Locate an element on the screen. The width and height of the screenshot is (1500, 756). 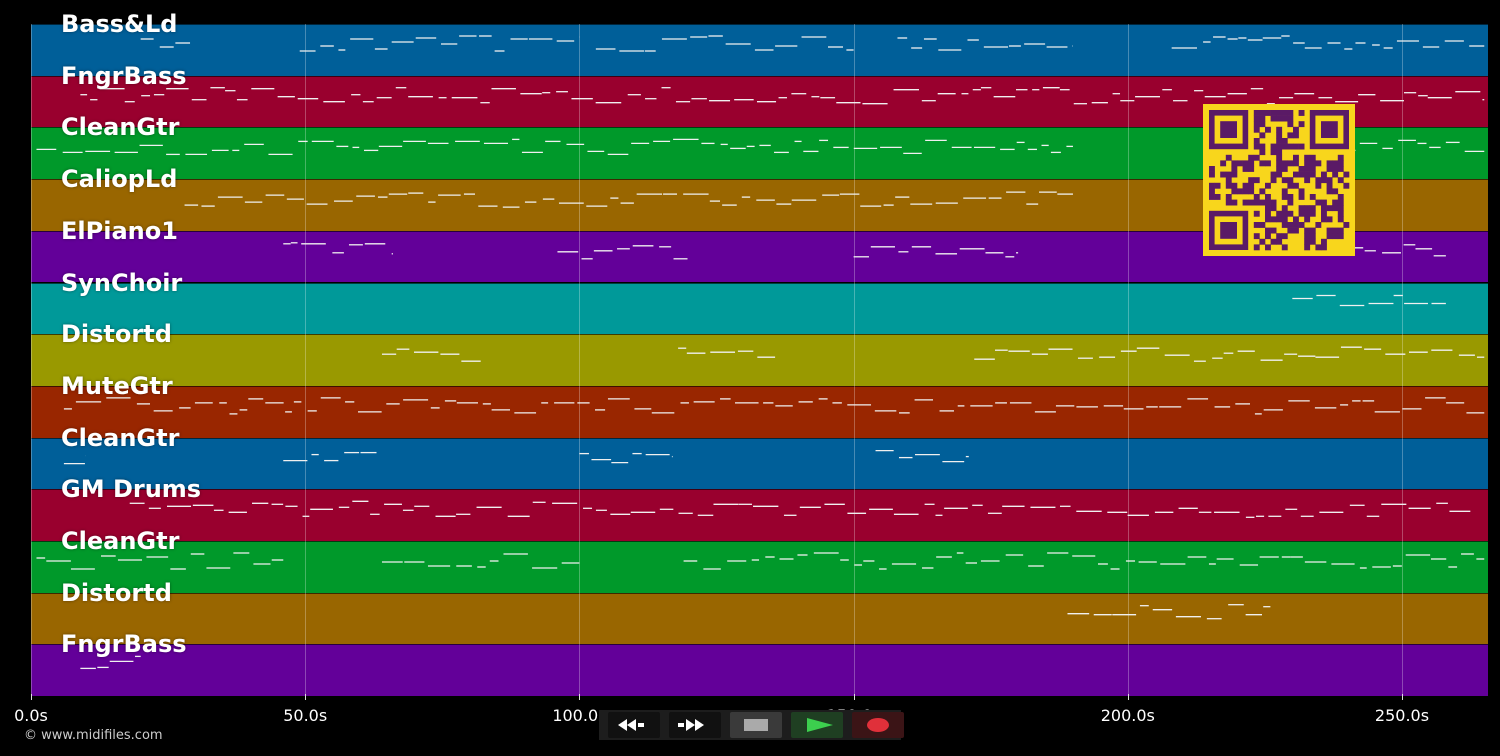
record-icon is located at coordinates (878, 725).